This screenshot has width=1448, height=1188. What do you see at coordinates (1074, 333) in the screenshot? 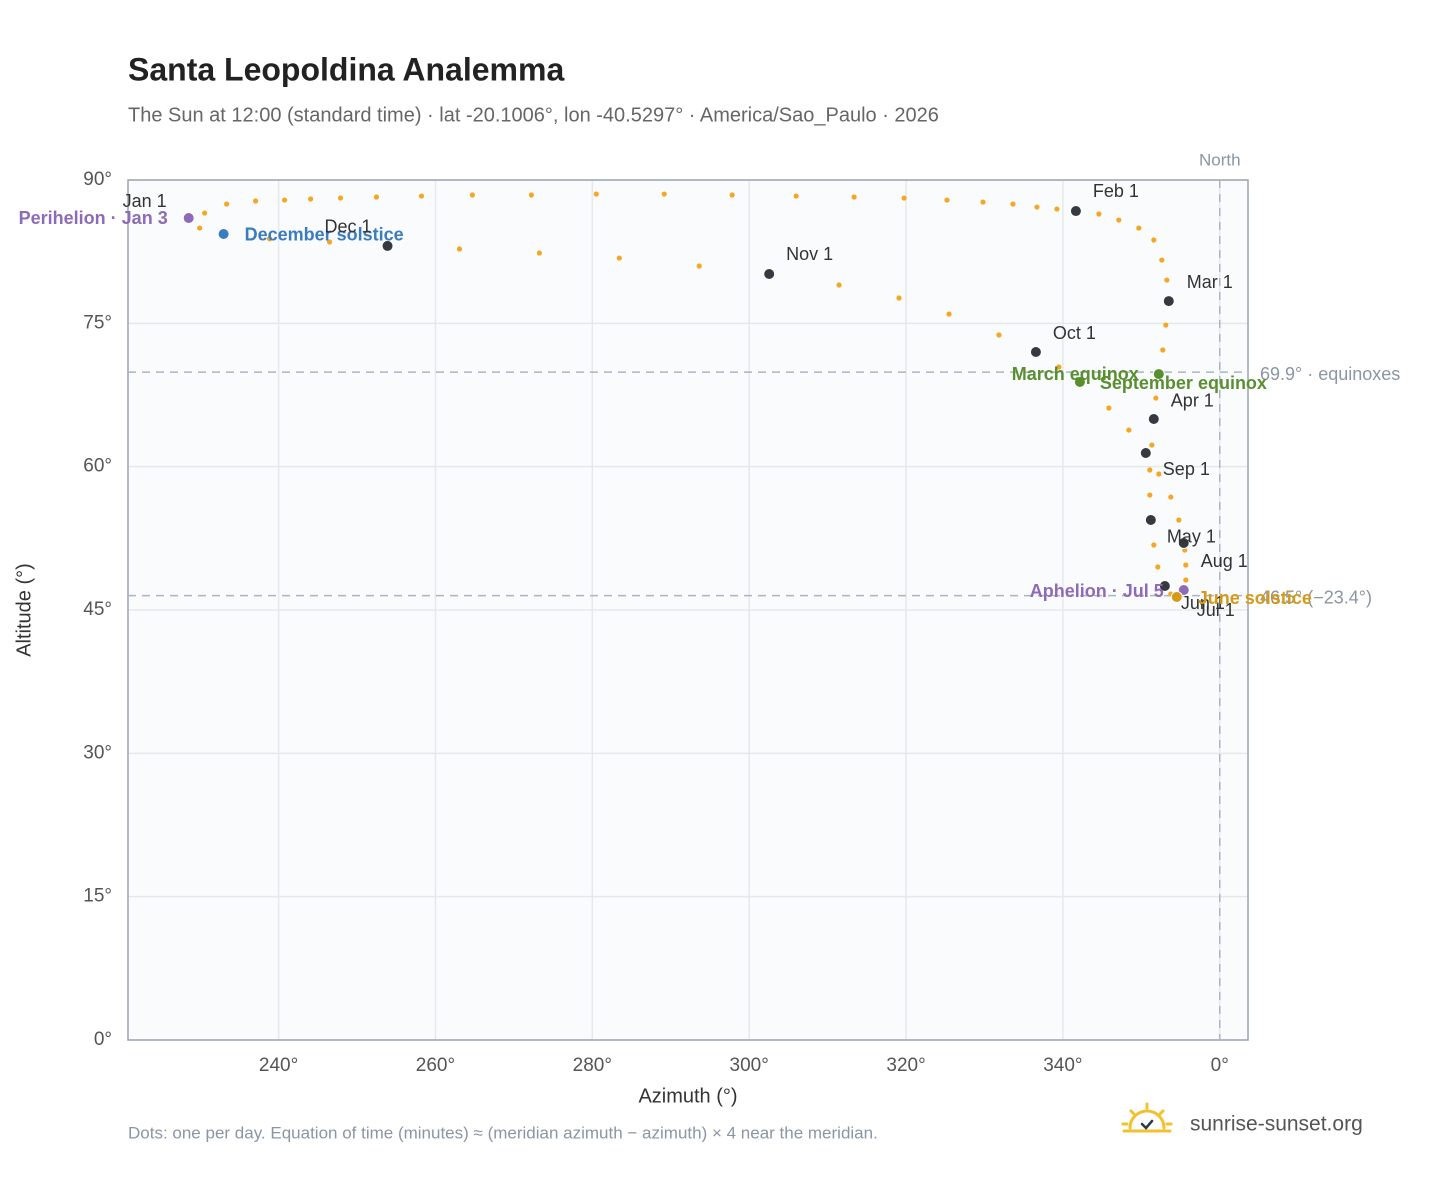
I see `month-label: Oct 1` at bounding box center [1074, 333].